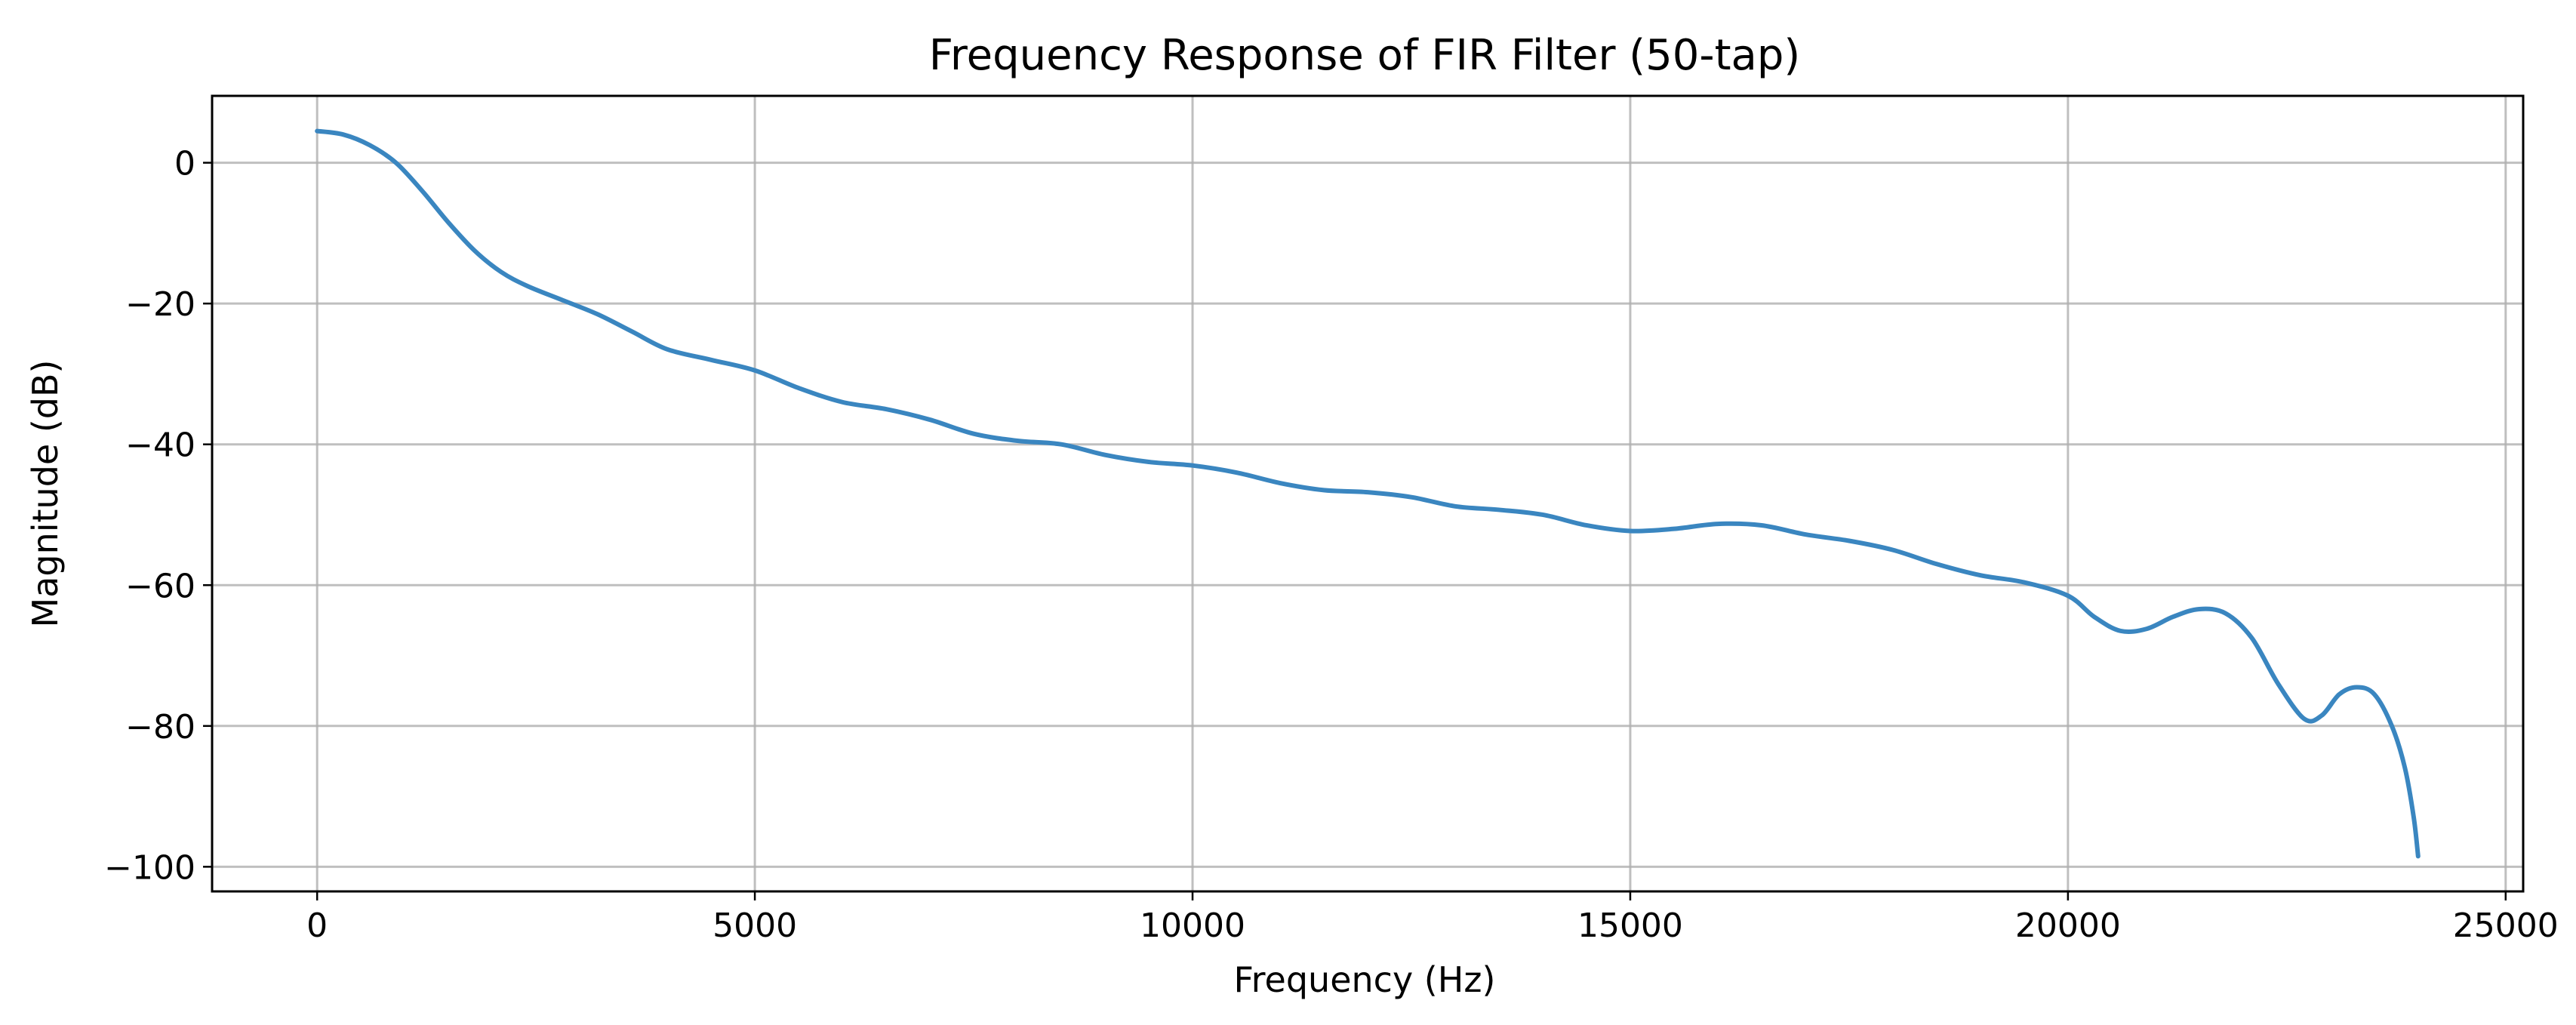 This screenshot has height=1025, width=2576. What do you see at coordinates (160, 727) in the screenshot?
I see `y-tick-label: −80` at bounding box center [160, 727].